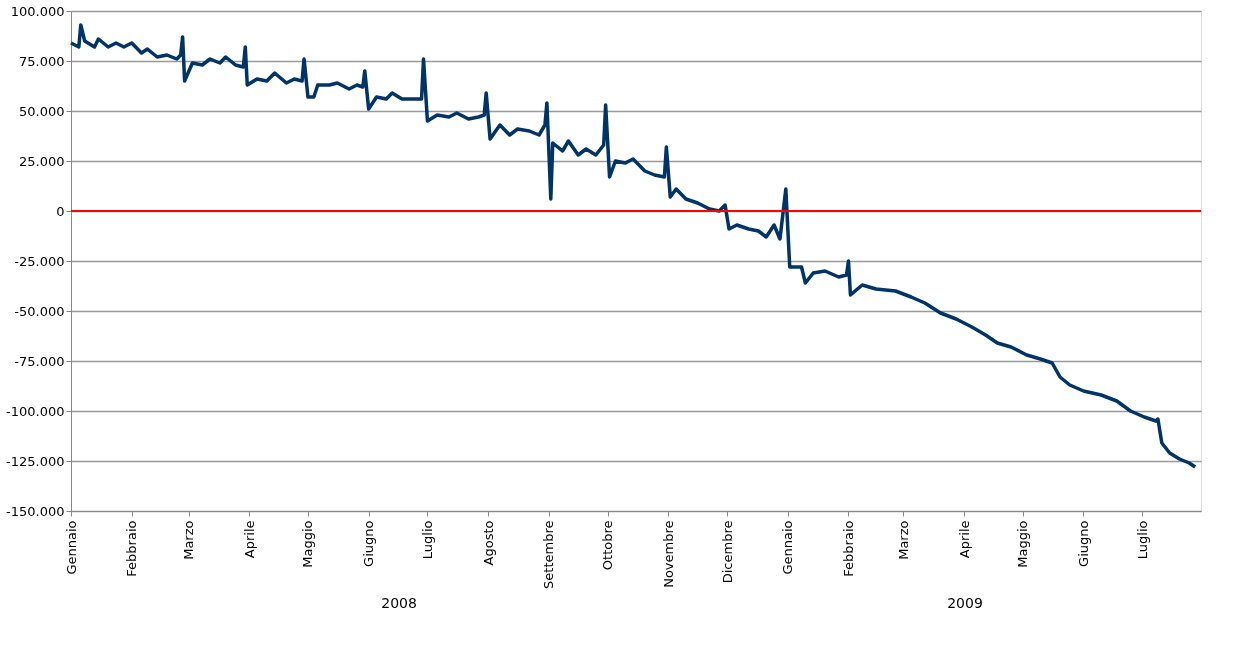 The image size is (1242, 666). What do you see at coordinates (399, 603) in the screenshot?
I see `text: 2008` at bounding box center [399, 603].